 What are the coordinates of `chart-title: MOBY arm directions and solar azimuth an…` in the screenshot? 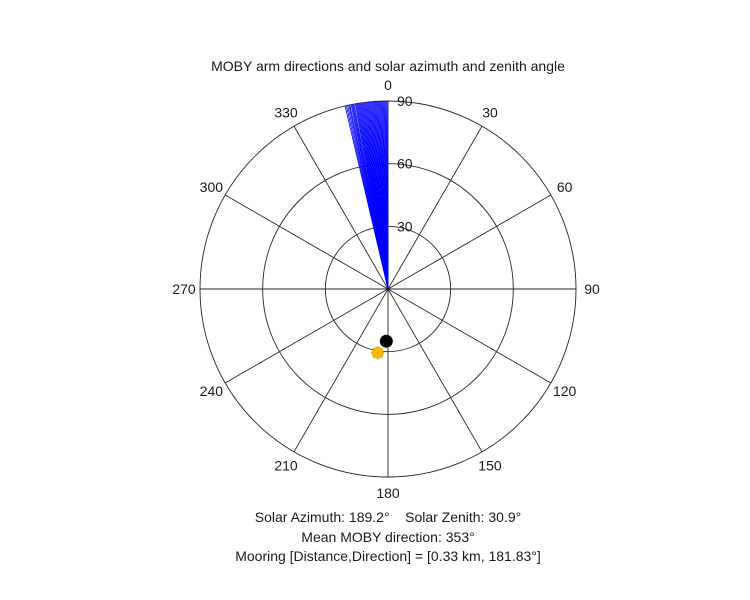 It's located at (388, 66).